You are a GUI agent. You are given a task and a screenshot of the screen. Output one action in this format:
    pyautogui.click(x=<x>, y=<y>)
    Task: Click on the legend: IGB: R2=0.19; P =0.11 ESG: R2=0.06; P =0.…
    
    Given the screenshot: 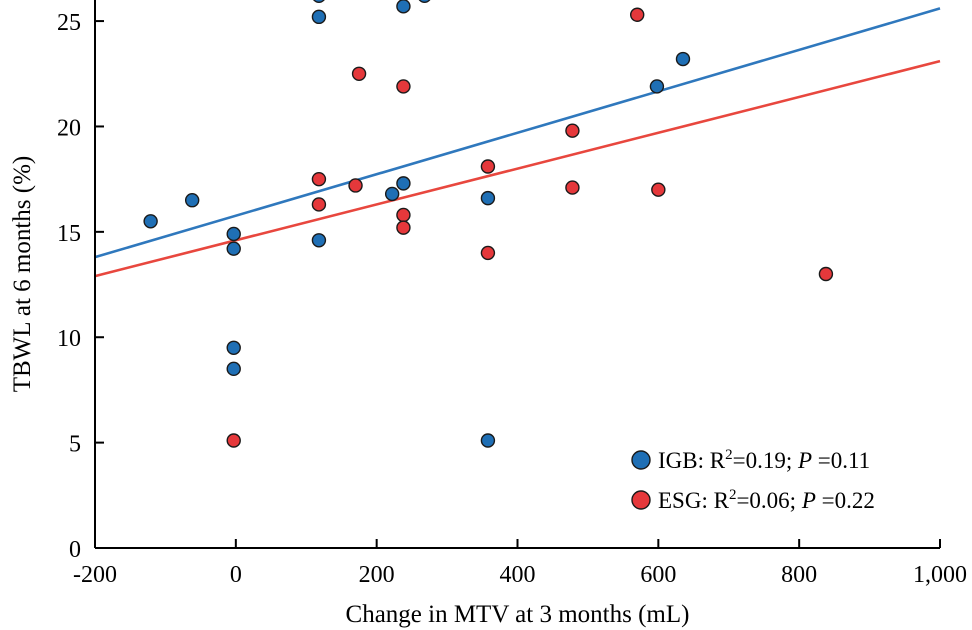 What is the action you would take?
    pyautogui.click(x=753, y=480)
    